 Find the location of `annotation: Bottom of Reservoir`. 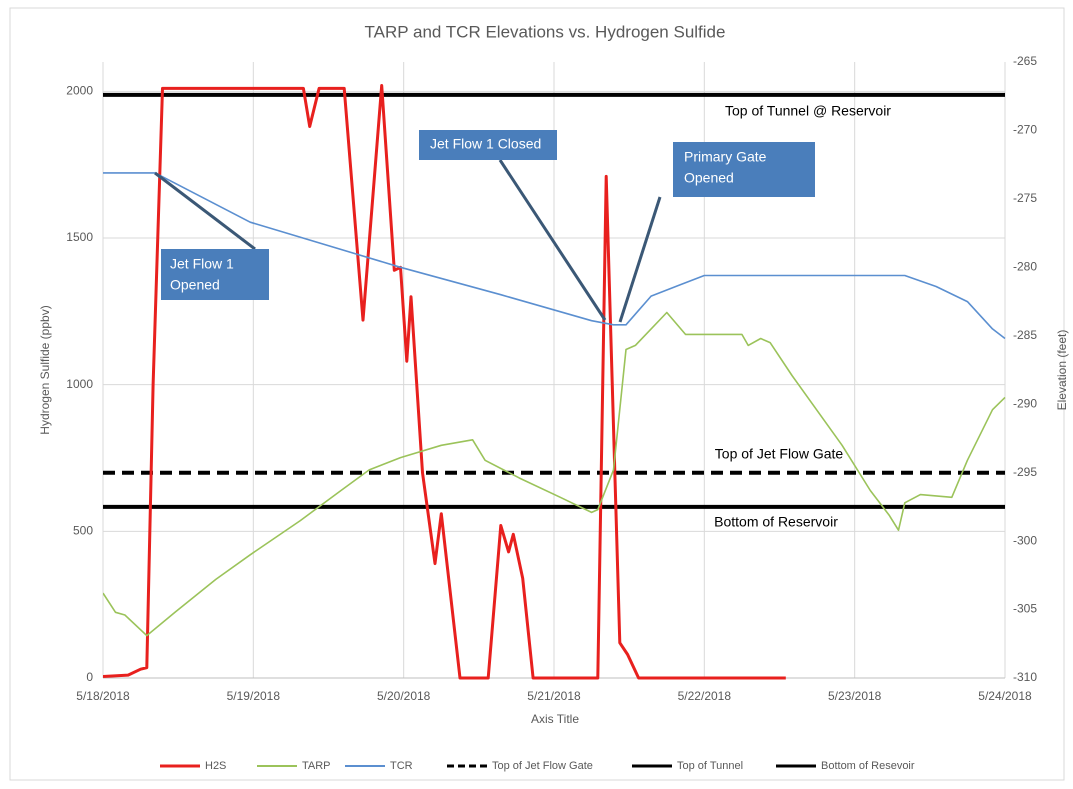

annotation: Bottom of Reservoir is located at coordinates (776, 522).